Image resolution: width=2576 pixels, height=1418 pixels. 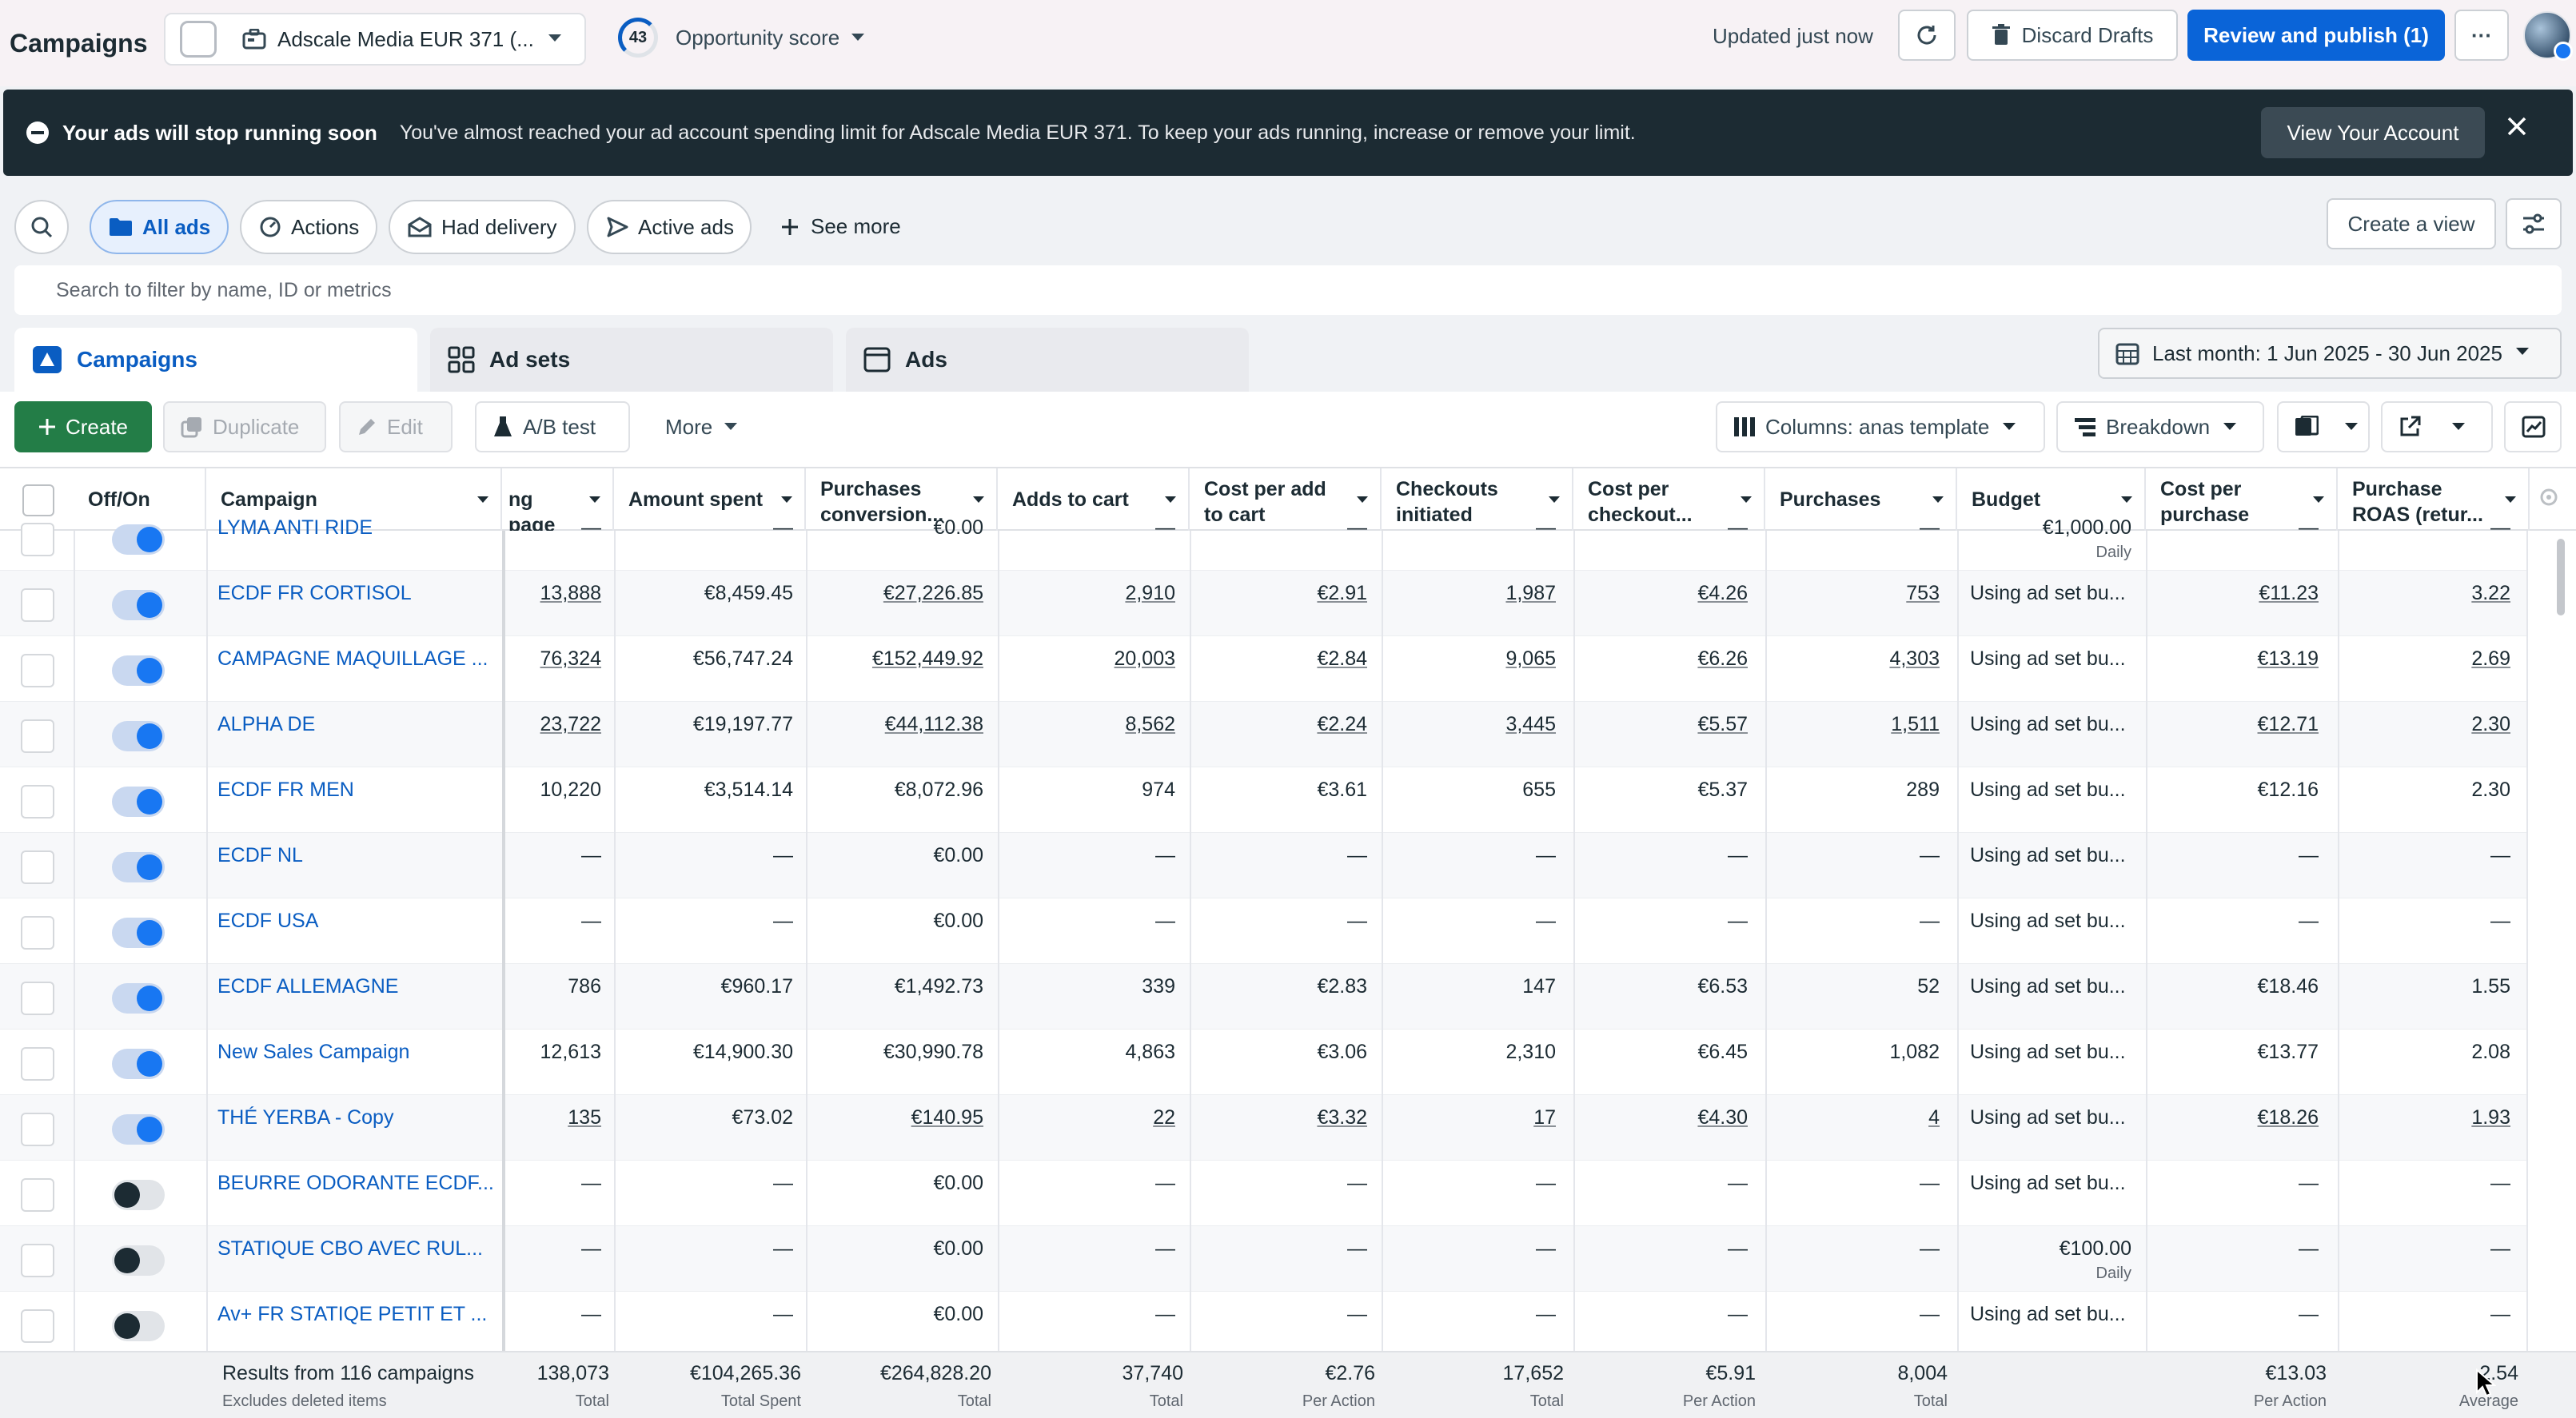 What do you see at coordinates (295, 527) in the screenshot?
I see `campaign-name-link: LYMA ANTI RIDE` at bounding box center [295, 527].